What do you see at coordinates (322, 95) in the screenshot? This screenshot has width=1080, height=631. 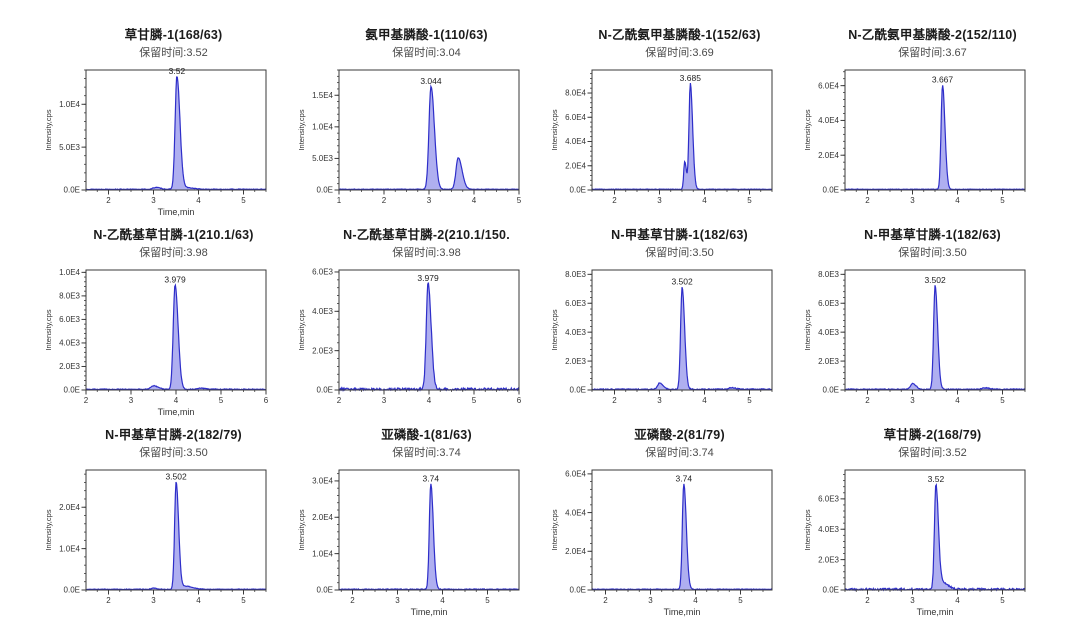 I see `svg-text: 1.5E4` at bounding box center [322, 95].